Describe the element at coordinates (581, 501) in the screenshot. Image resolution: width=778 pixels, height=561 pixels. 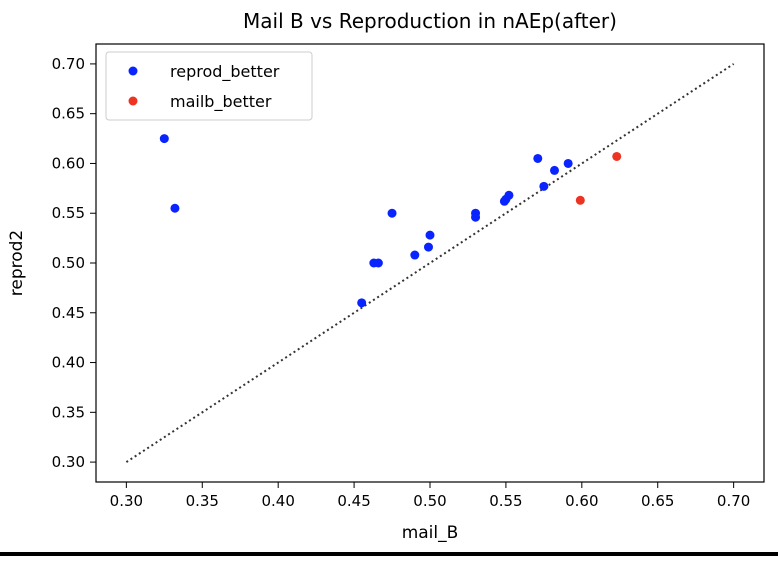
I see `x-tick-label: 0.60` at that location.